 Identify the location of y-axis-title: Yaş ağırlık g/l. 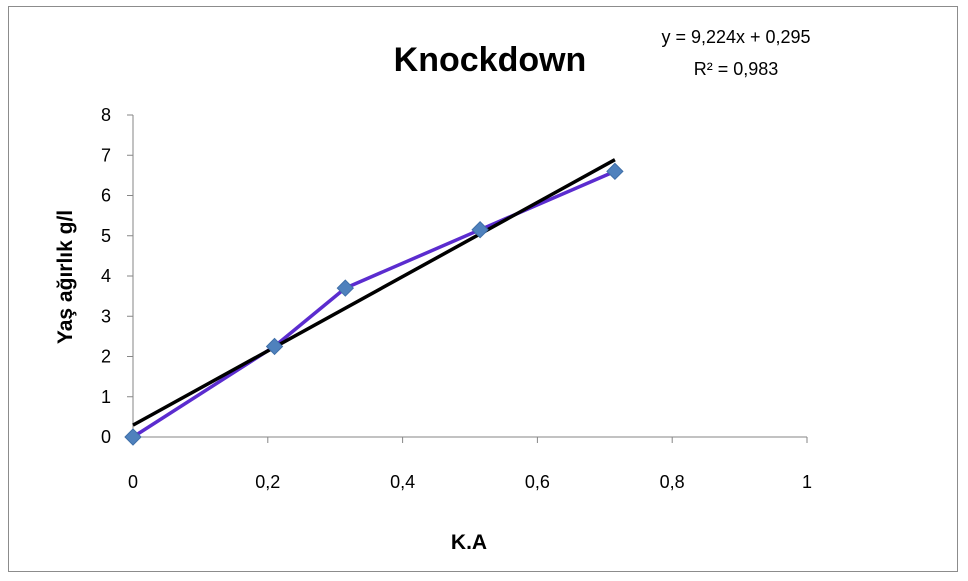
(65, 277).